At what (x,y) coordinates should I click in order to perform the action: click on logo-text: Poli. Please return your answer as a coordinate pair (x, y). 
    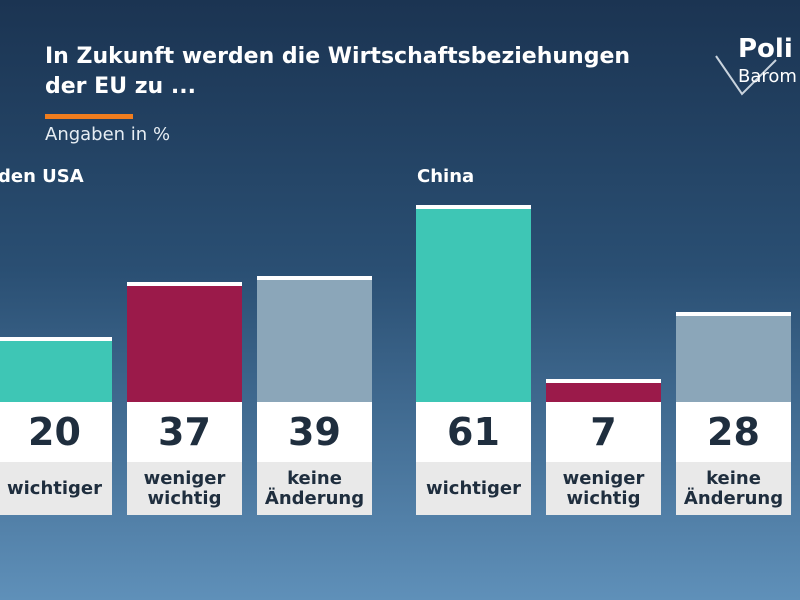
    Looking at the image, I should click on (765, 49).